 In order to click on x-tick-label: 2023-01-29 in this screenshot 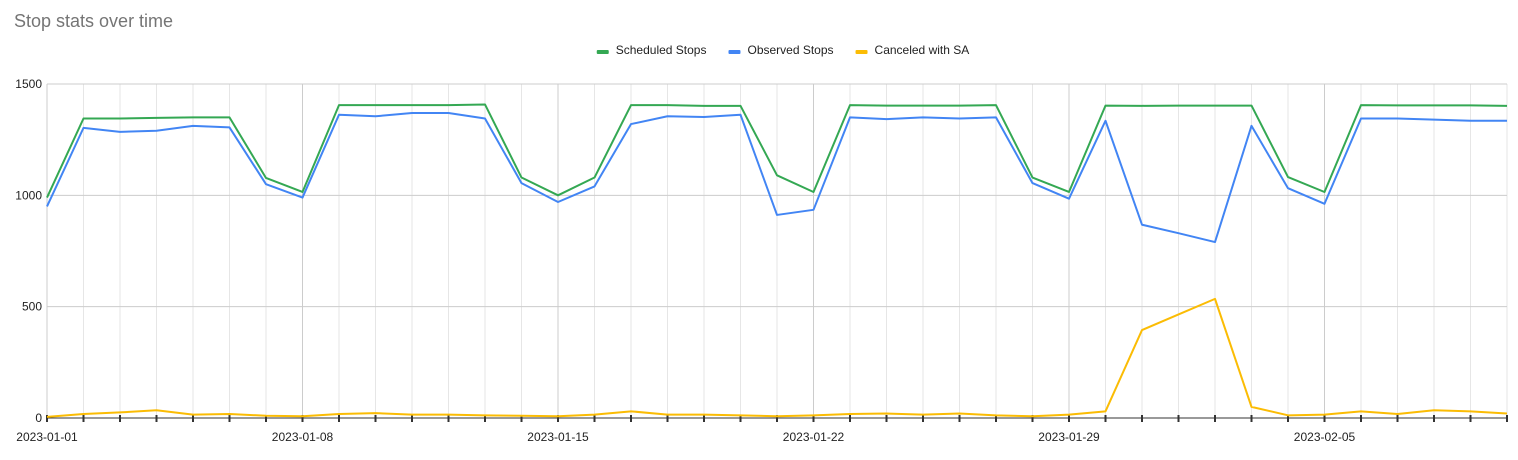, I will do `click(1069, 437)`.